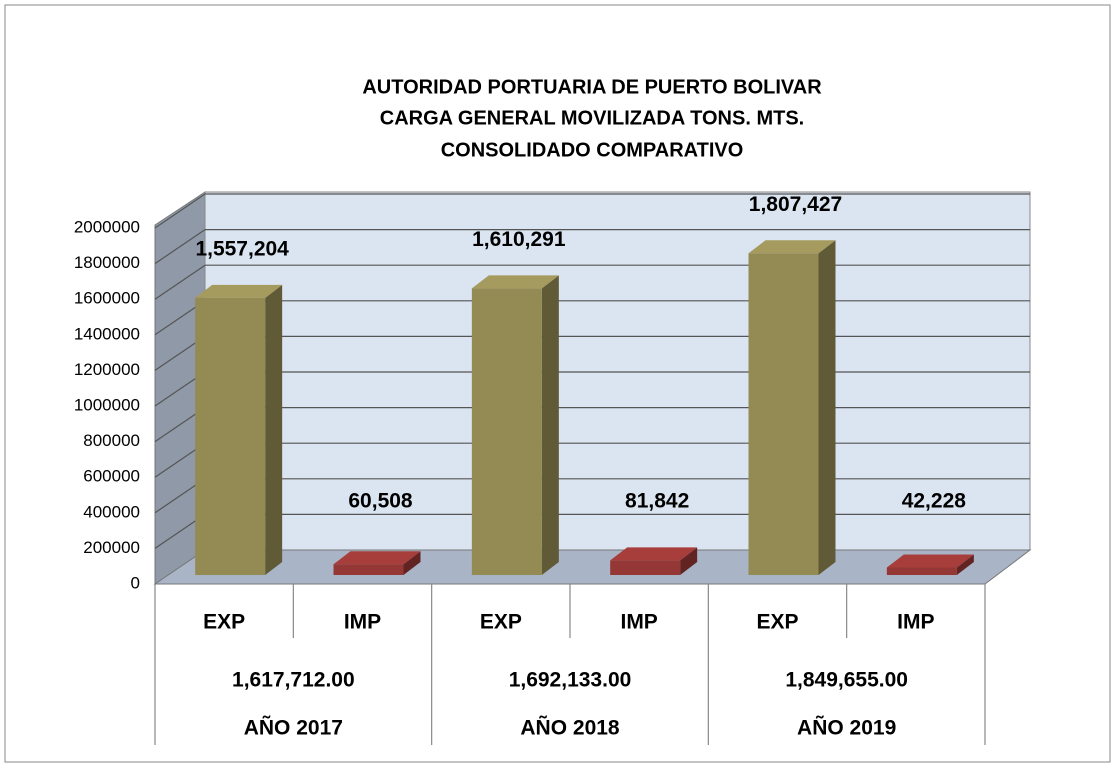 The image size is (1117, 769). I want to click on chart-title: CARGA GENERAL MOVILIZADA TONS. MTS., so click(592, 118).